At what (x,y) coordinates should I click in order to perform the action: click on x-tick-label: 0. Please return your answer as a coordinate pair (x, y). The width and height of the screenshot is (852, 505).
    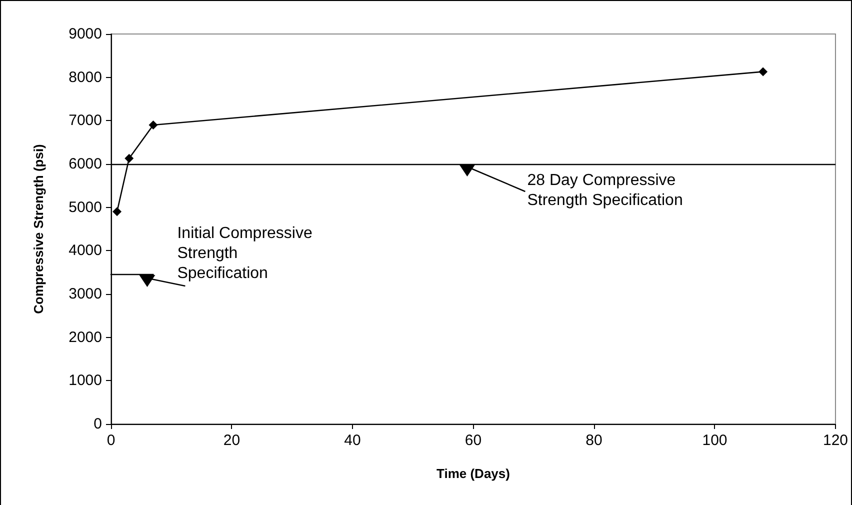
    Looking at the image, I should click on (111, 440).